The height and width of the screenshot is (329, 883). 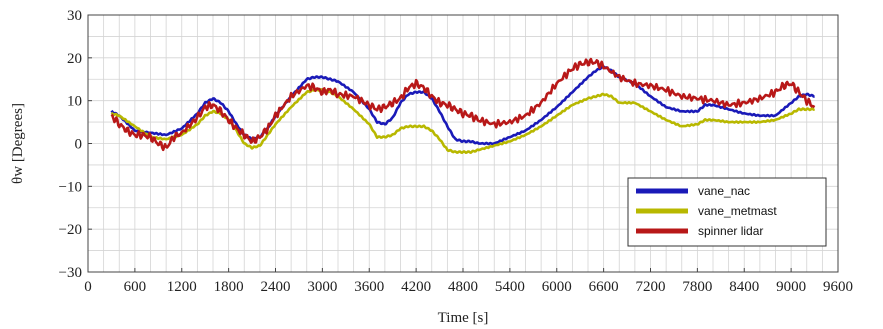 I want to click on x-tick-label: 8400, so click(x=744, y=287).